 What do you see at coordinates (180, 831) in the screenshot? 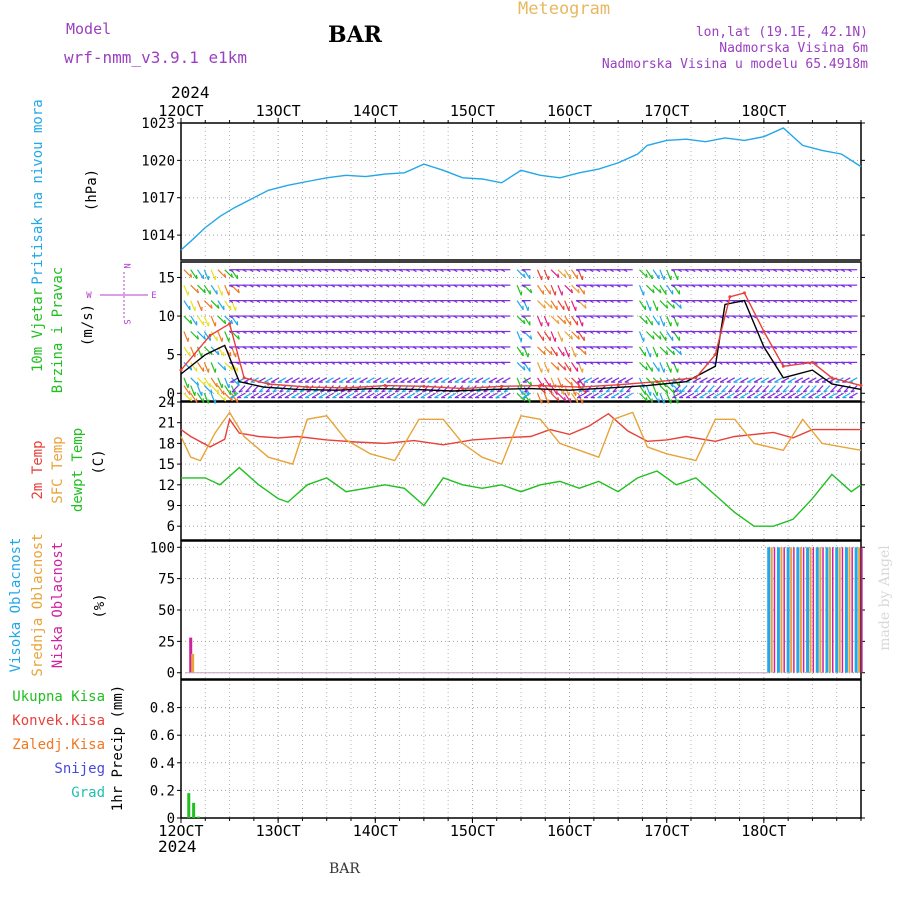
I see `x-tick-label: 12OCT` at bounding box center [180, 831].